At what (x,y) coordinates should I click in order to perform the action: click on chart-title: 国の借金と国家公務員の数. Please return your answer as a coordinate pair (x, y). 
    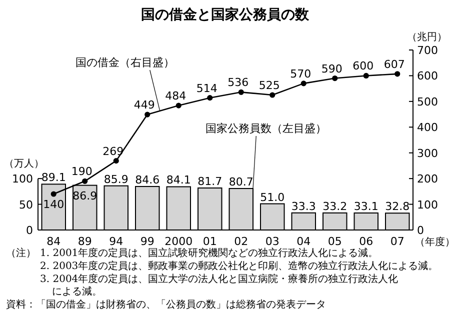
    Looking at the image, I should click on (225, 14).